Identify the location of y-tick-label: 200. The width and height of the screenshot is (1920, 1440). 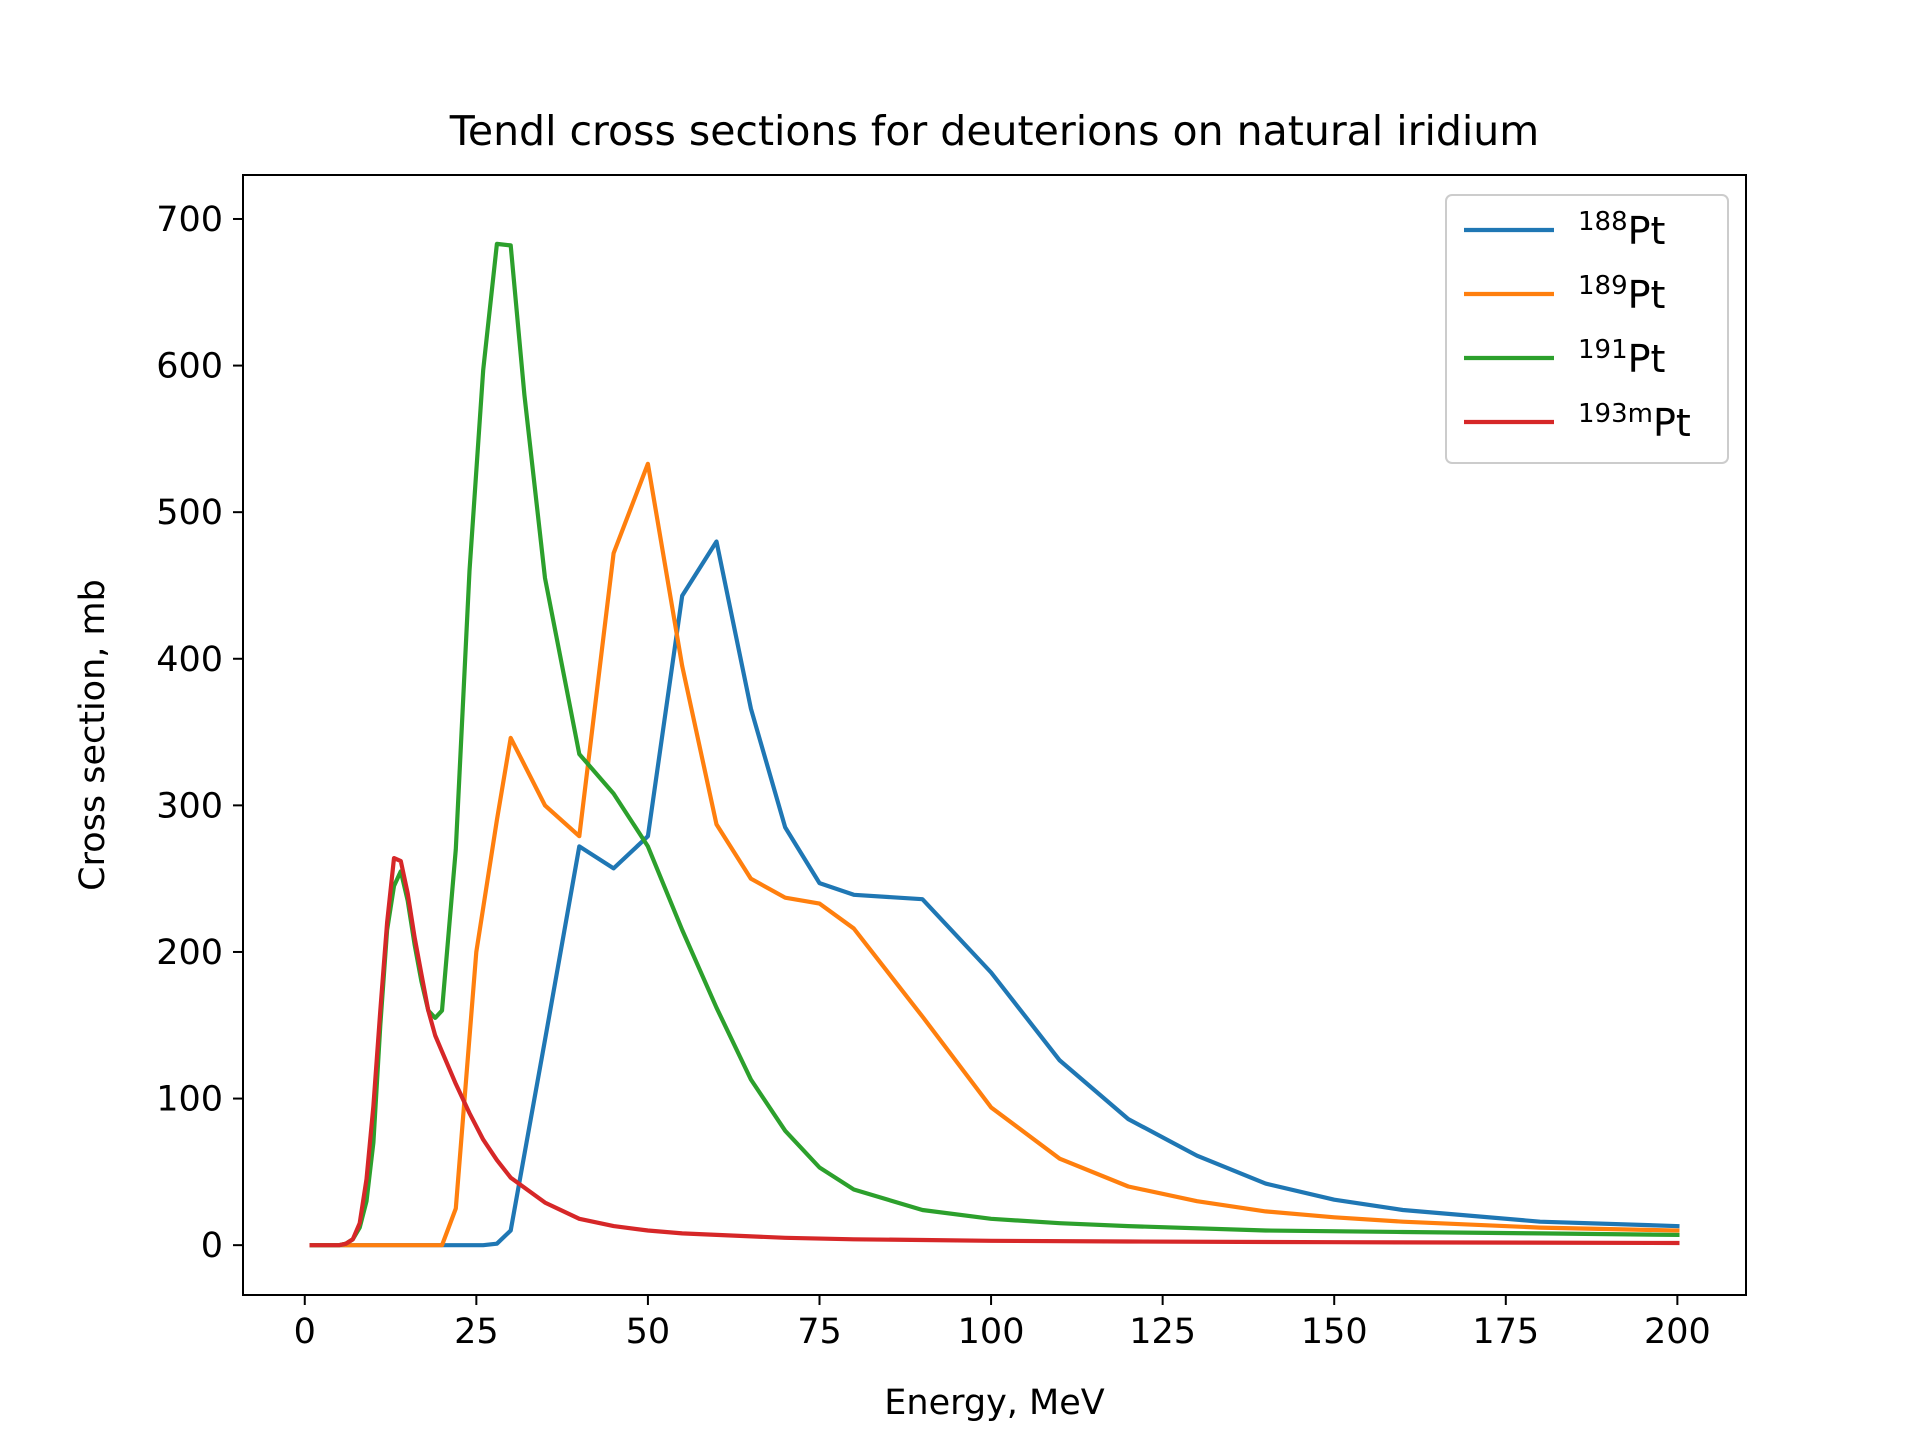
(189, 953).